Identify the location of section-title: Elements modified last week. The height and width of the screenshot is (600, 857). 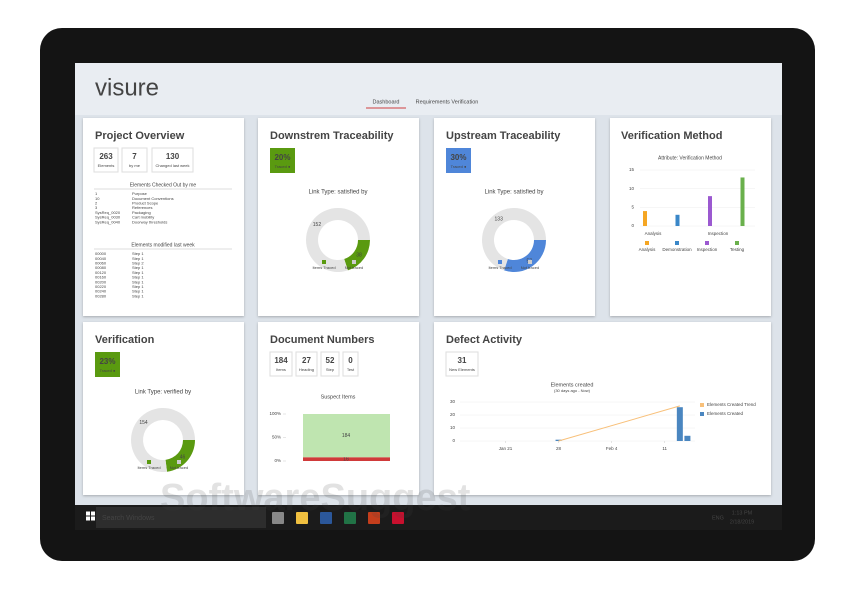
(163, 245).